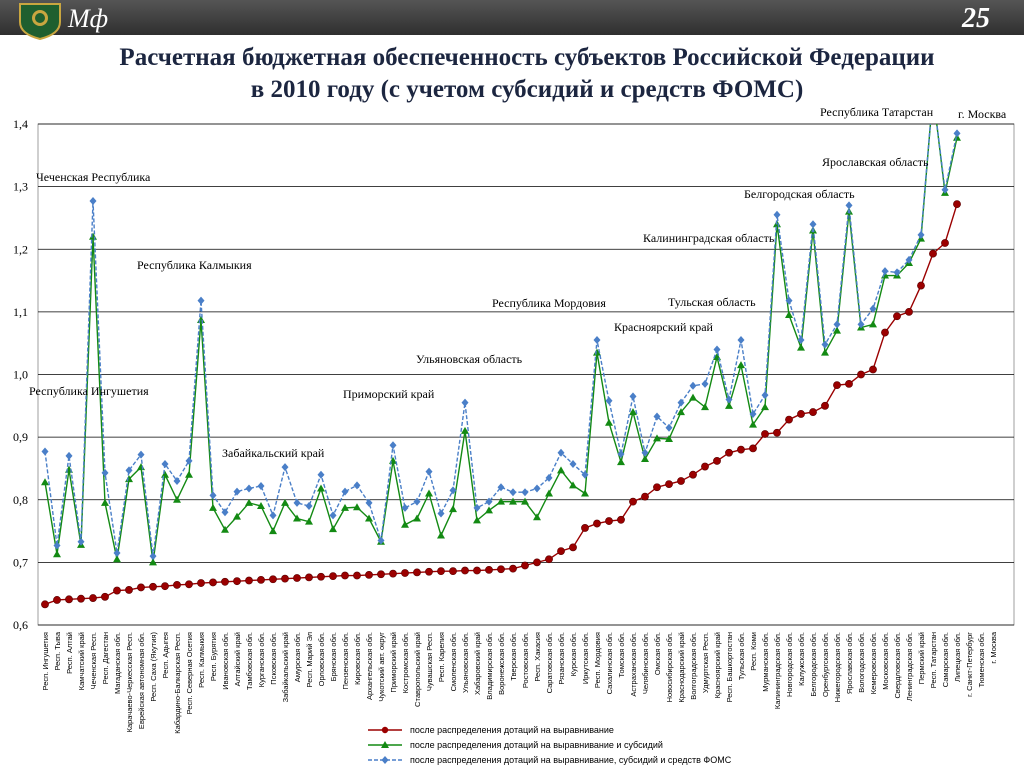 This screenshot has height=768, width=1024. I want to click on x-tick-label: Пензенская обл., so click(345, 660).